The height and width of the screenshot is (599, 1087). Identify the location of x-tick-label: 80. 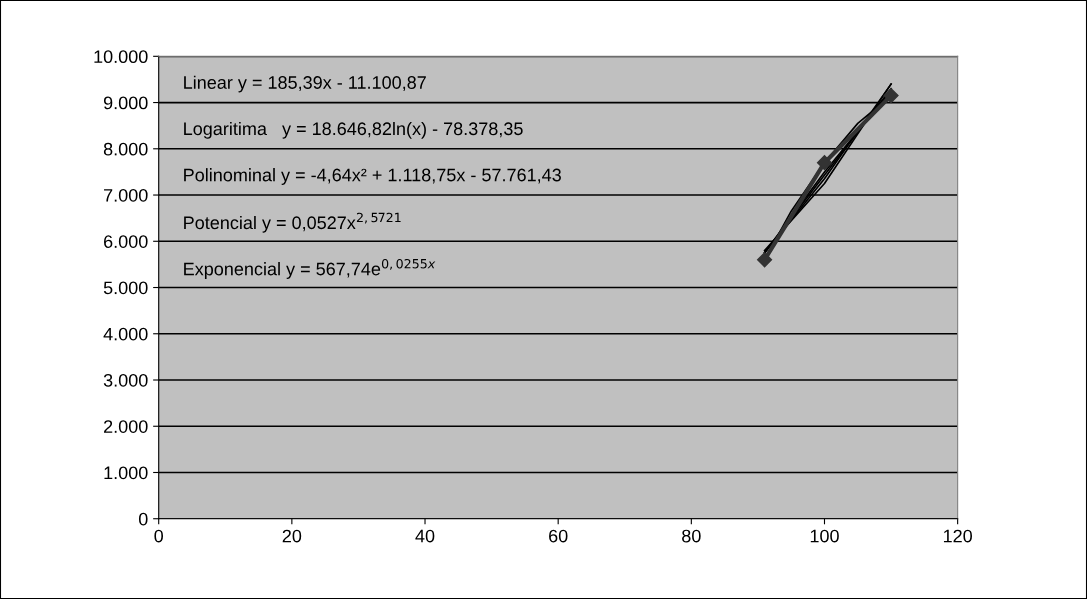
(691, 536).